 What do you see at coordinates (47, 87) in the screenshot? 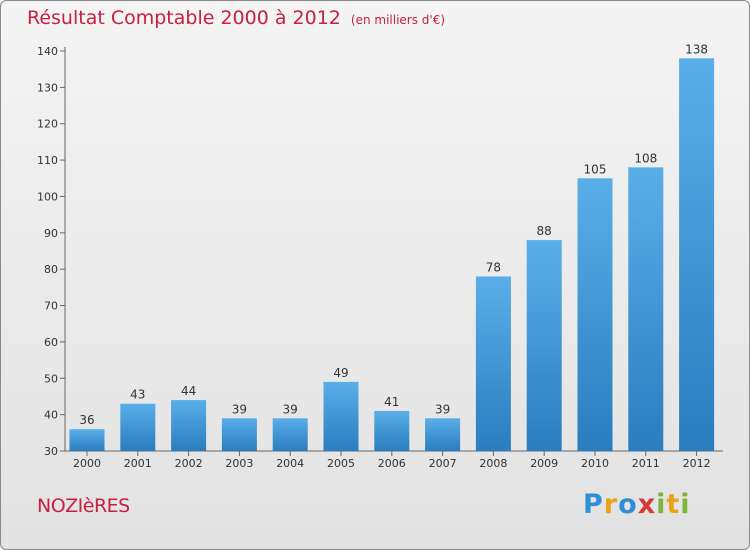
I see `y-tick-label: 130` at bounding box center [47, 87].